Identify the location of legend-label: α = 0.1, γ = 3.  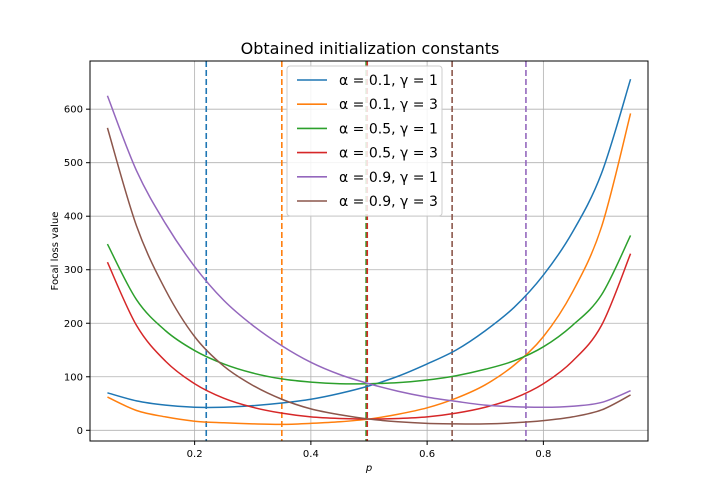
(388, 105).